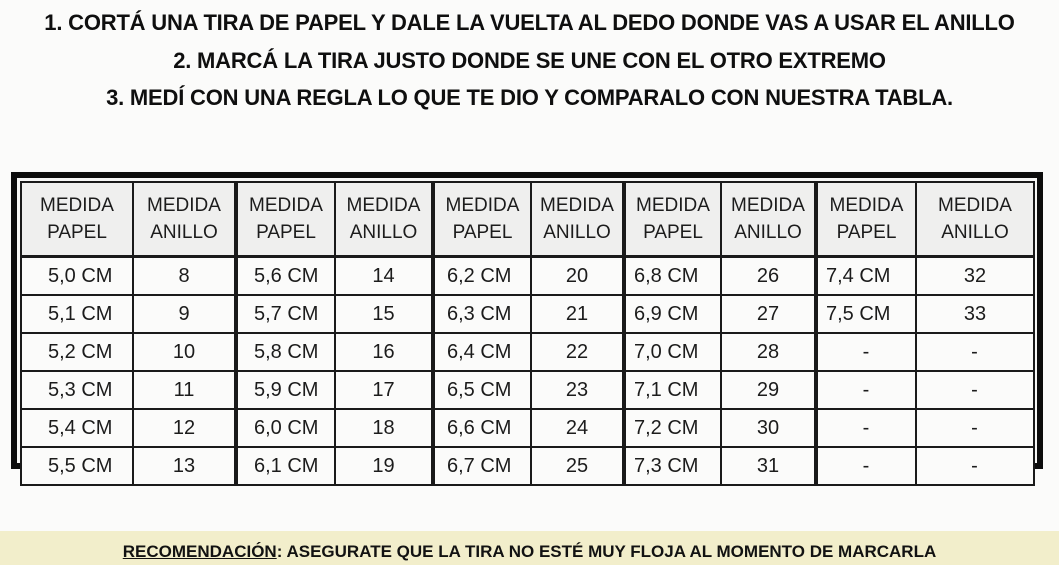 This screenshot has height=565, width=1059. Describe the element at coordinates (481, 314) in the screenshot. I see `table-cell: 6,3 CM` at that location.